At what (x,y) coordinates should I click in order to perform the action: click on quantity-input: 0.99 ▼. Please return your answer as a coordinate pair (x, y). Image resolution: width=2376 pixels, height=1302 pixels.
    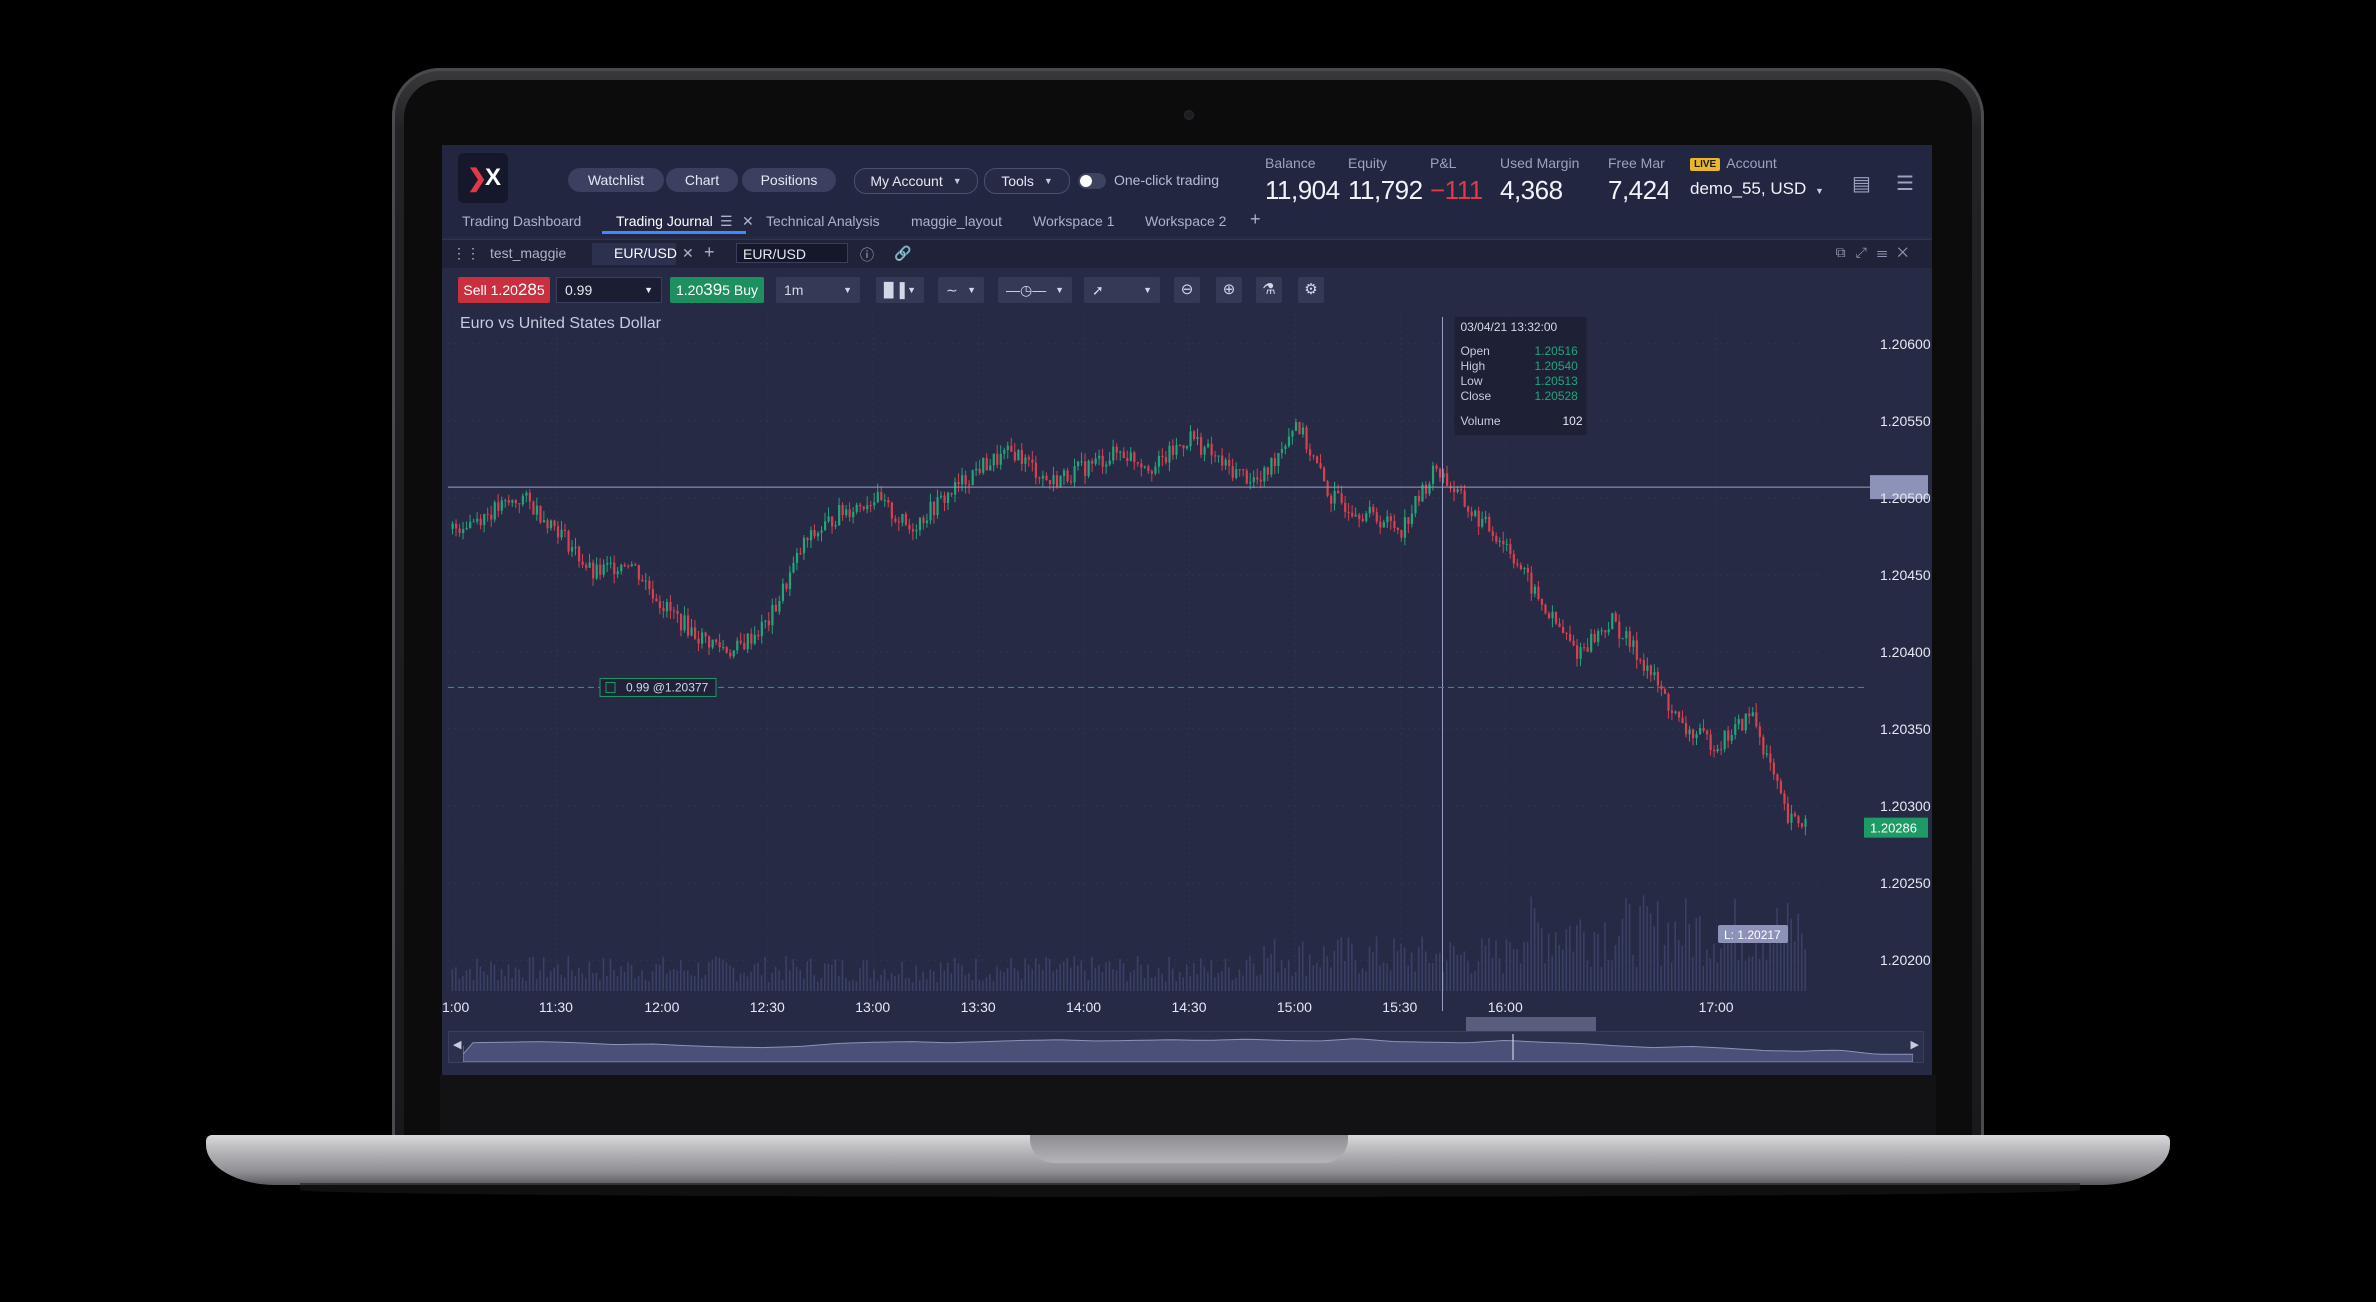
    Looking at the image, I should click on (609, 290).